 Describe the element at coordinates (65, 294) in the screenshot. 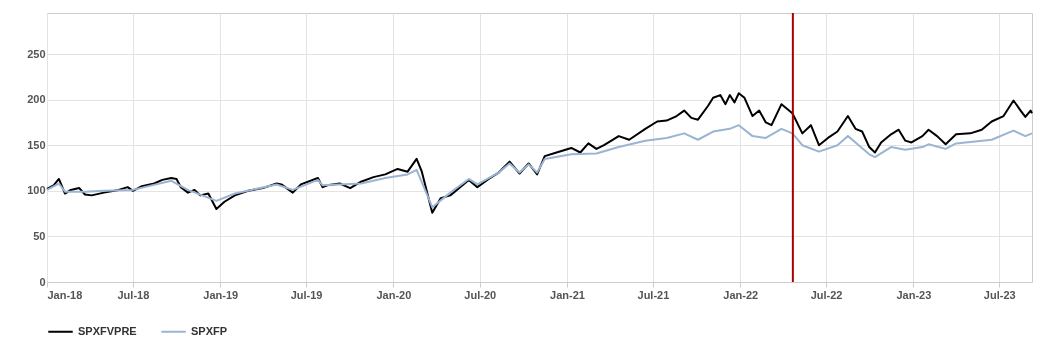

I see `x-tick-label: Jan-18` at that location.